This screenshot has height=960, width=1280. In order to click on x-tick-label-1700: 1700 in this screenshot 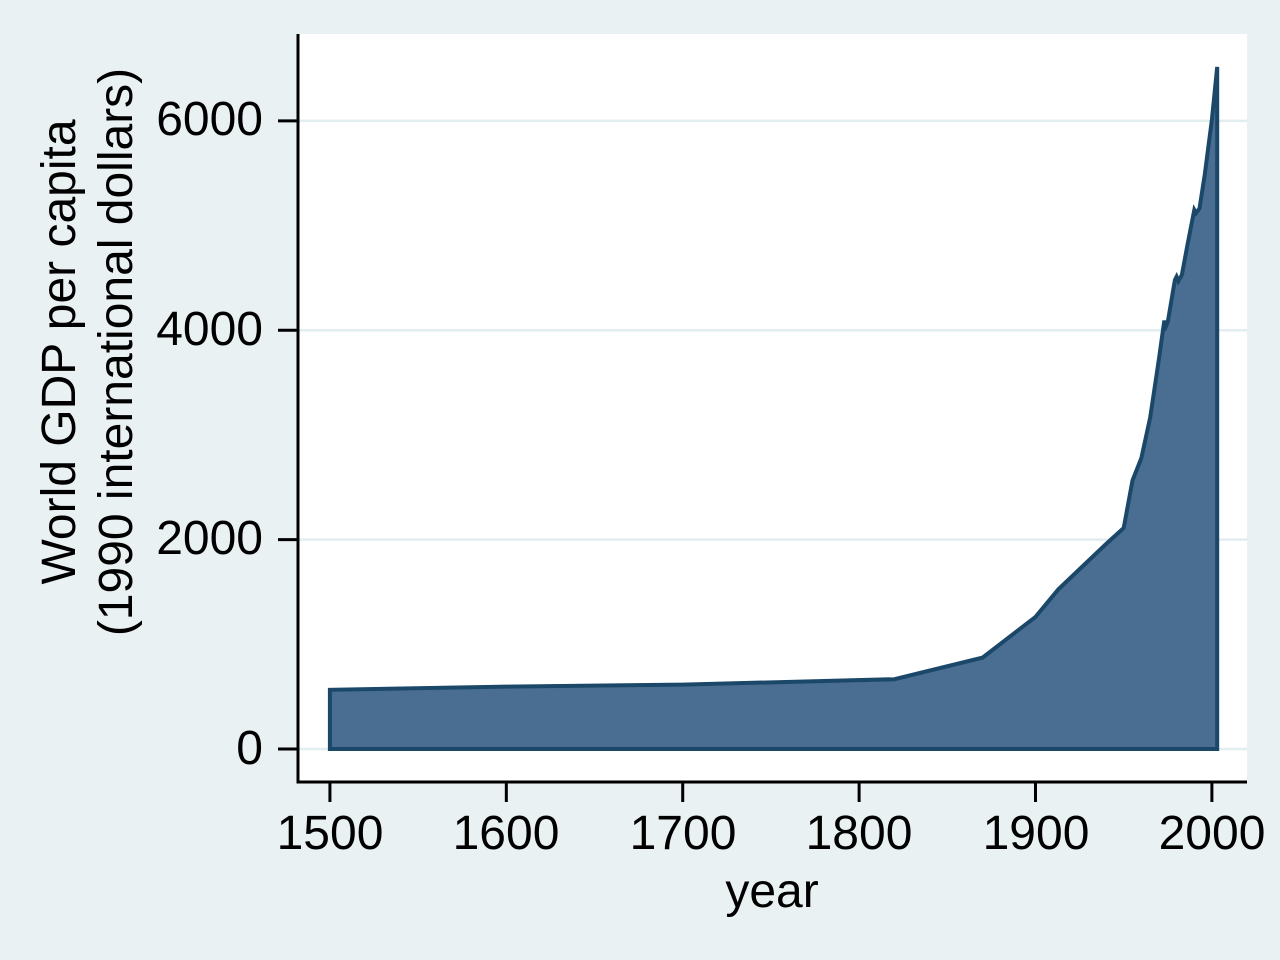, I will do `click(683, 833)`.